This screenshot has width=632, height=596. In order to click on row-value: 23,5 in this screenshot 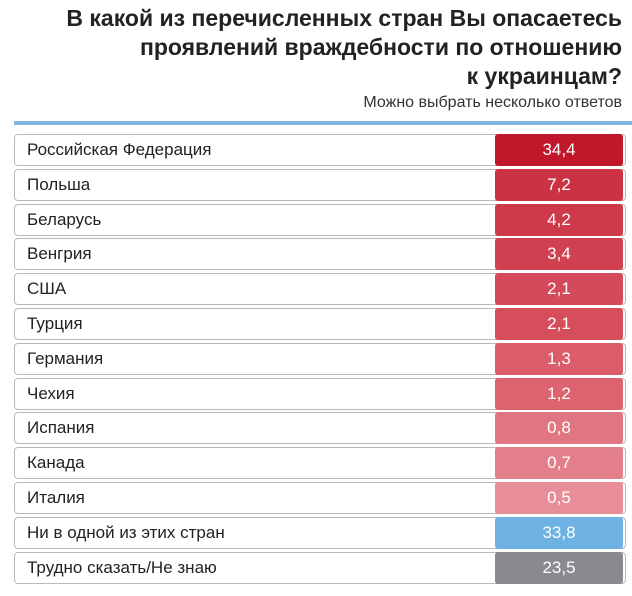, I will do `click(559, 567)`.